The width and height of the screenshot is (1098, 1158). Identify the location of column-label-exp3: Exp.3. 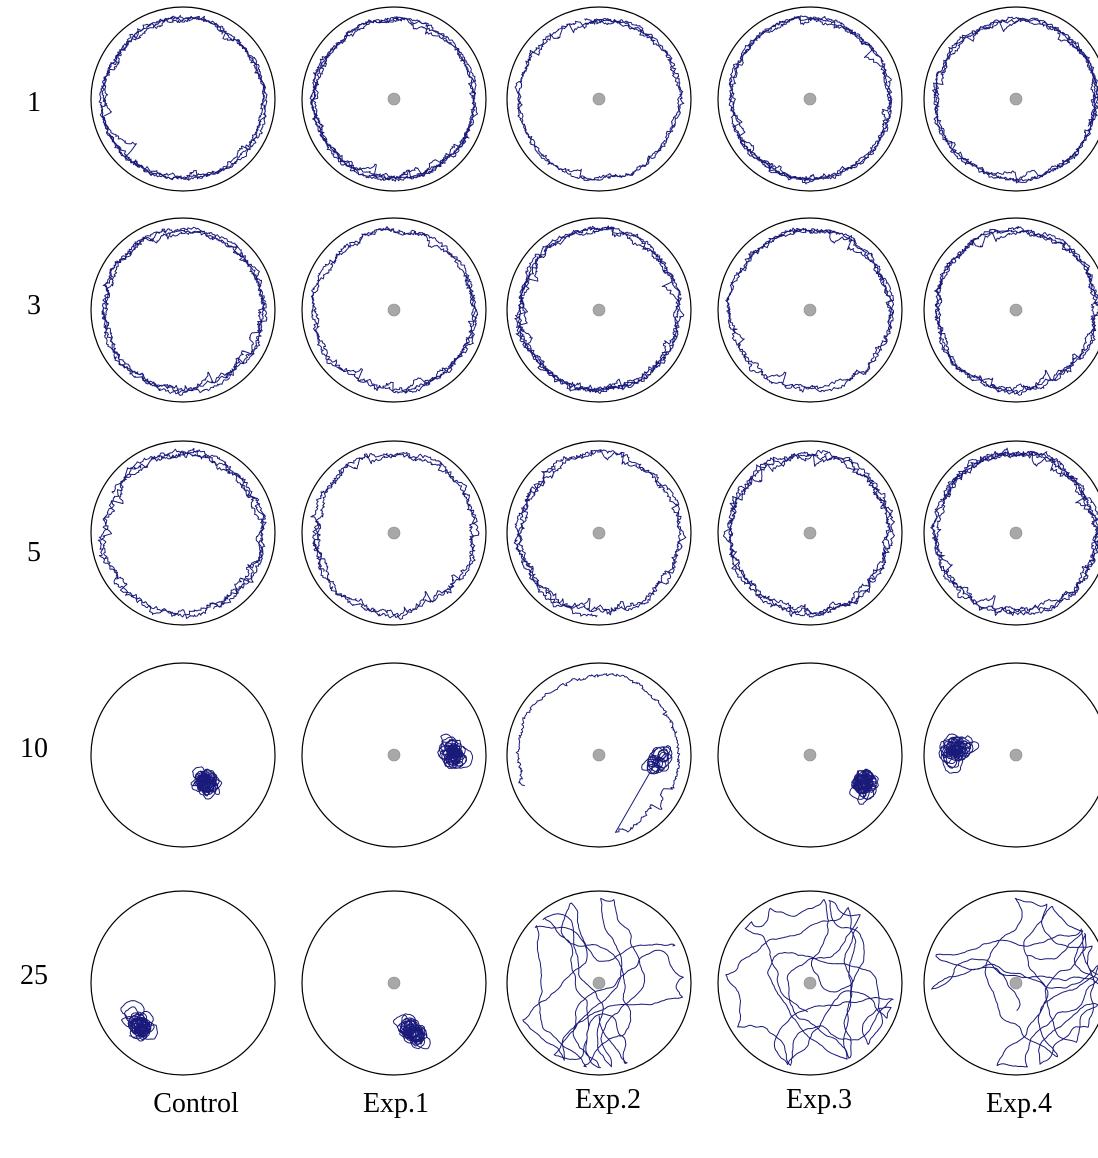
(819, 1099).